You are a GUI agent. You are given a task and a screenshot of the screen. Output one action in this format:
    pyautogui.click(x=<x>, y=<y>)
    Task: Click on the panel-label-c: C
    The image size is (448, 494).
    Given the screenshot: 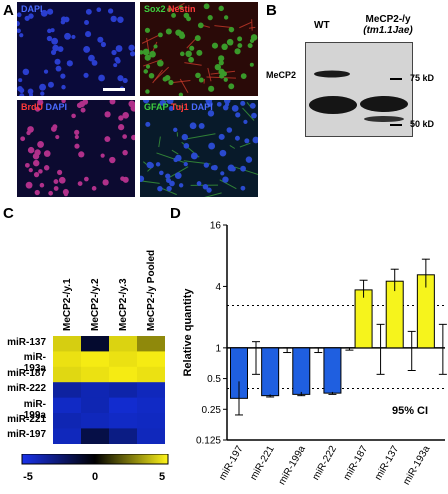 What is the action you would take?
    pyautogui.click(x=8, y=213)
    